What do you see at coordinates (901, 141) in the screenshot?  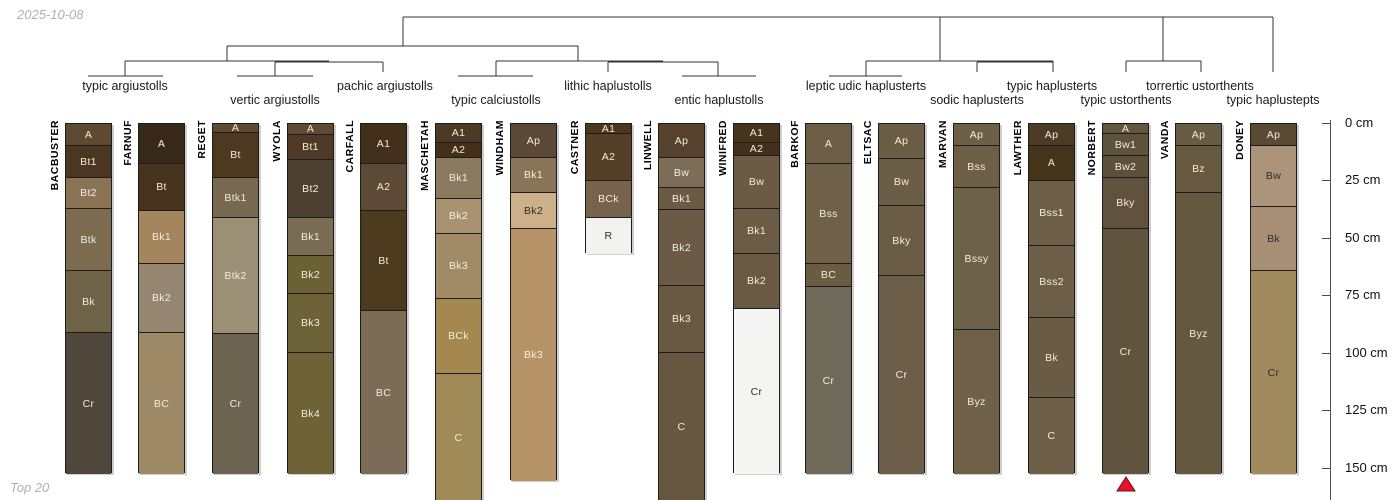 I see `horizon-ELTSAC-Ap: Ap` at bounding box center [901, 141].